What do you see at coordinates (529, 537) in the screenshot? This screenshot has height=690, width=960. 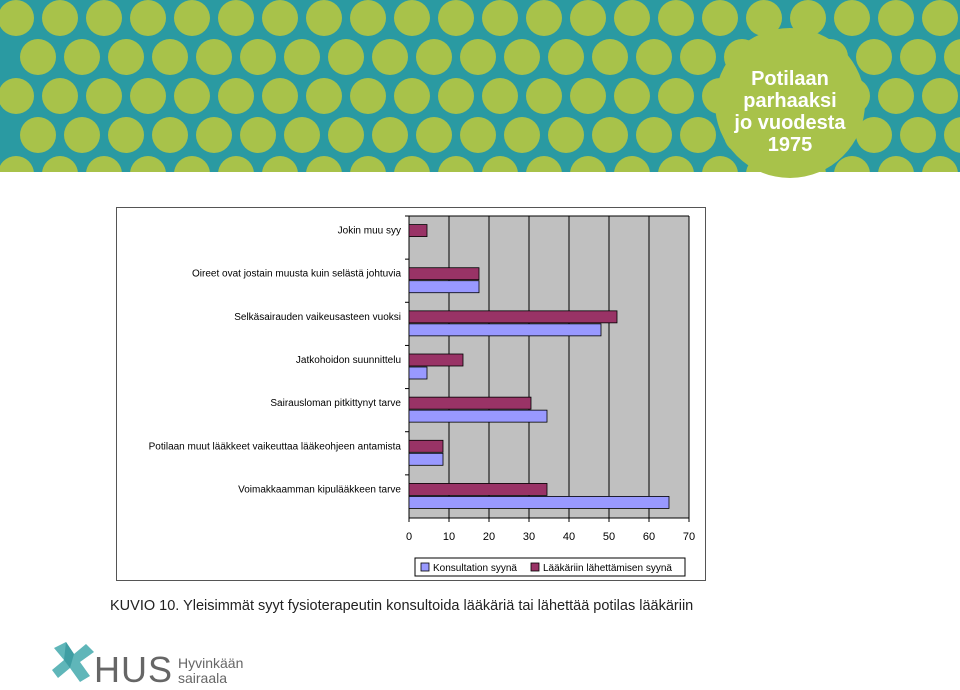 I see `x-tick-label: 30` at bounding box center [529, 537].